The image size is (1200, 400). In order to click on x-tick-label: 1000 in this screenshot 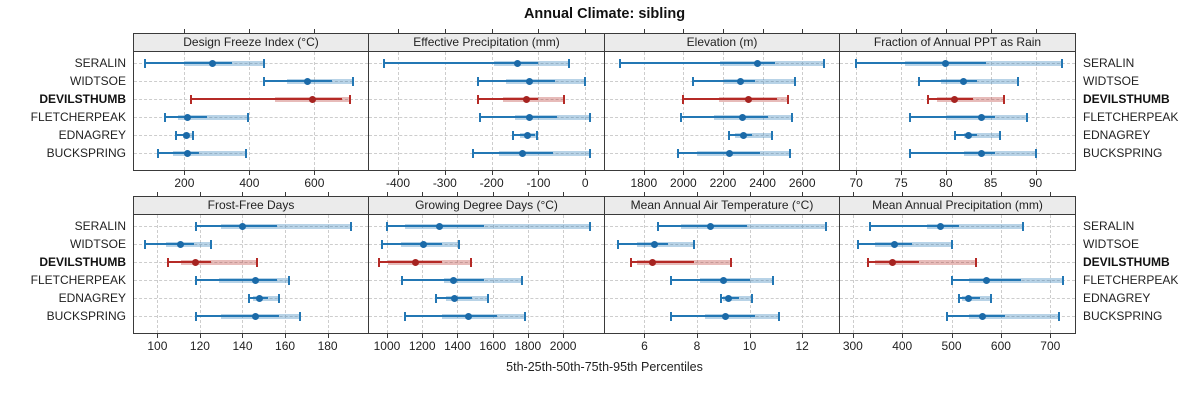, I will do `click(387, 346)`.